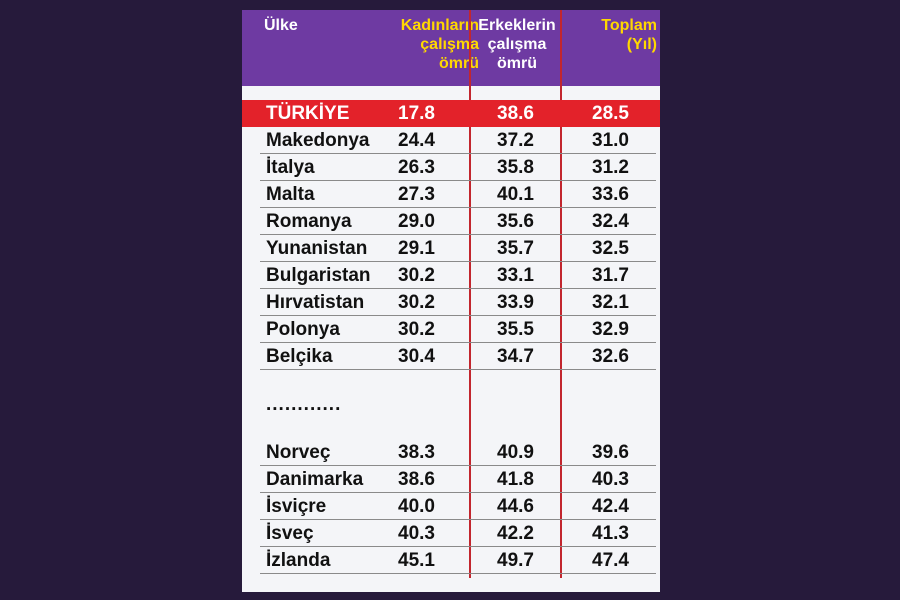 Image resolution: width=900 pixels, height=600 pixels. What do you see at coordinates (610, 248) in the screenshot?
I see `cell-total: 32.5` at bounding box center [610, 248].